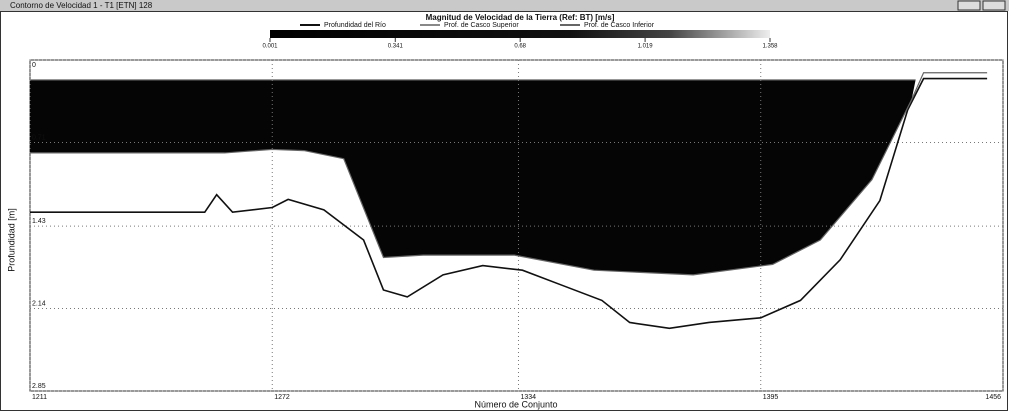 The image size is (1009, 417). What do you see at coordinates (396, 47) in the screenshot?
I see `colorbar-tick-label: 0.341` at bounding box center [396, 47].